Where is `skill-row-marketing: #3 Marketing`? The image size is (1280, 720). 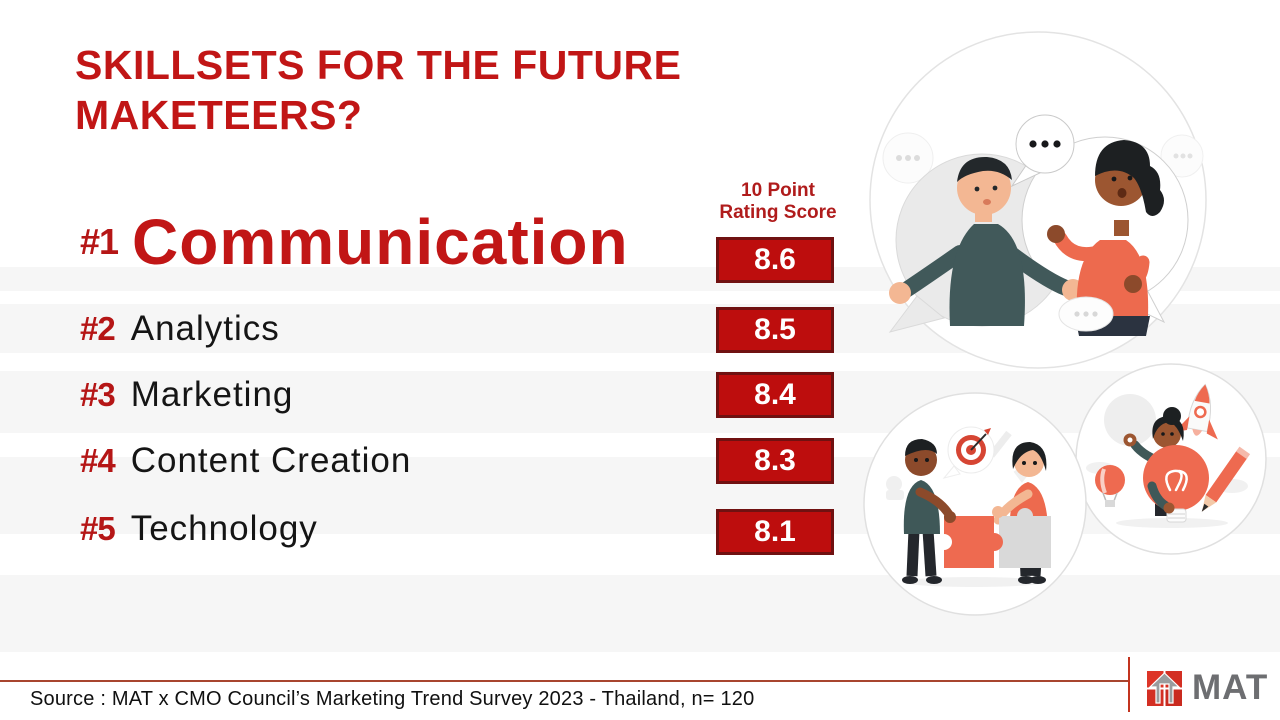 skill-row-marketing: #3 Marketing is located at coordinates (186, 395).